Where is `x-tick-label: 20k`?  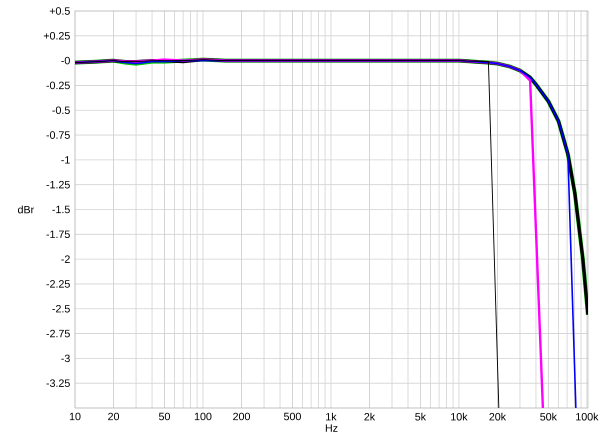 x-tick-label: 20k is located at coordinates (497, 416).